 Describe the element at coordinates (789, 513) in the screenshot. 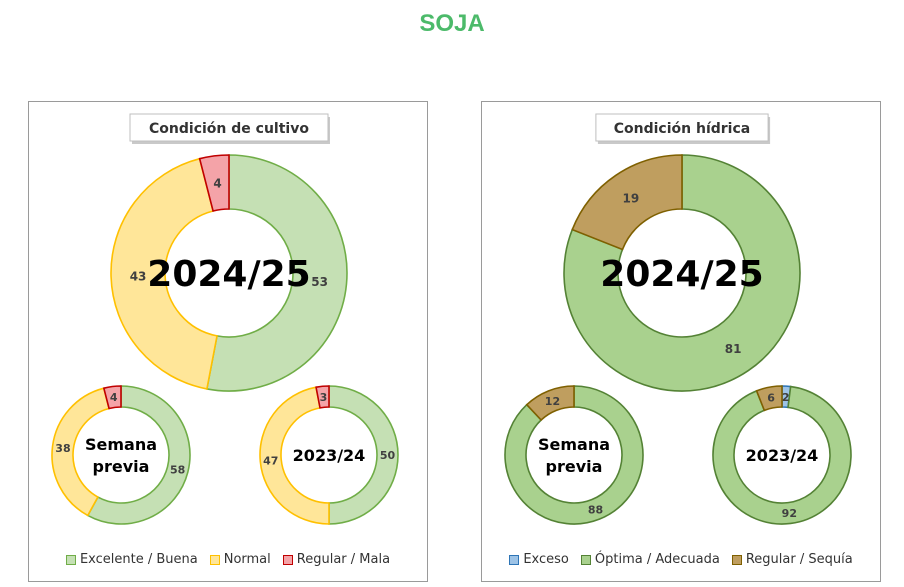

I see `water-ring2-value-1: 92` at that location.